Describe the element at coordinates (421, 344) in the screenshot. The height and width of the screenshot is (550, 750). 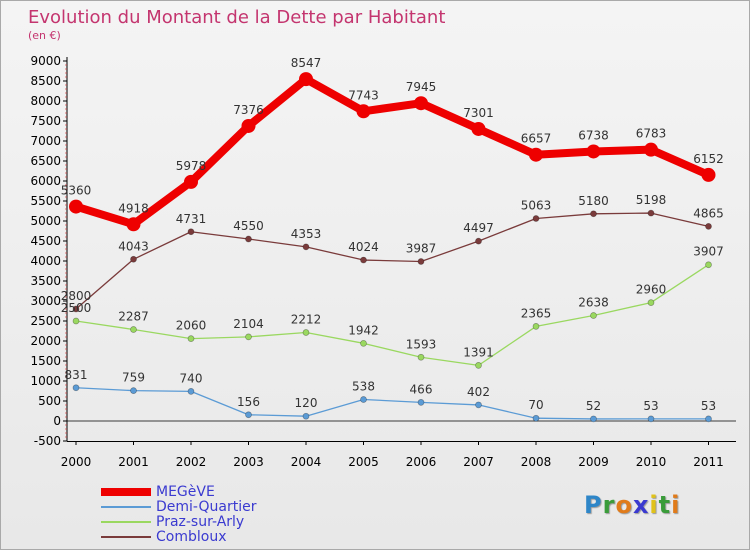
I see `data-label: 1593` at that location.